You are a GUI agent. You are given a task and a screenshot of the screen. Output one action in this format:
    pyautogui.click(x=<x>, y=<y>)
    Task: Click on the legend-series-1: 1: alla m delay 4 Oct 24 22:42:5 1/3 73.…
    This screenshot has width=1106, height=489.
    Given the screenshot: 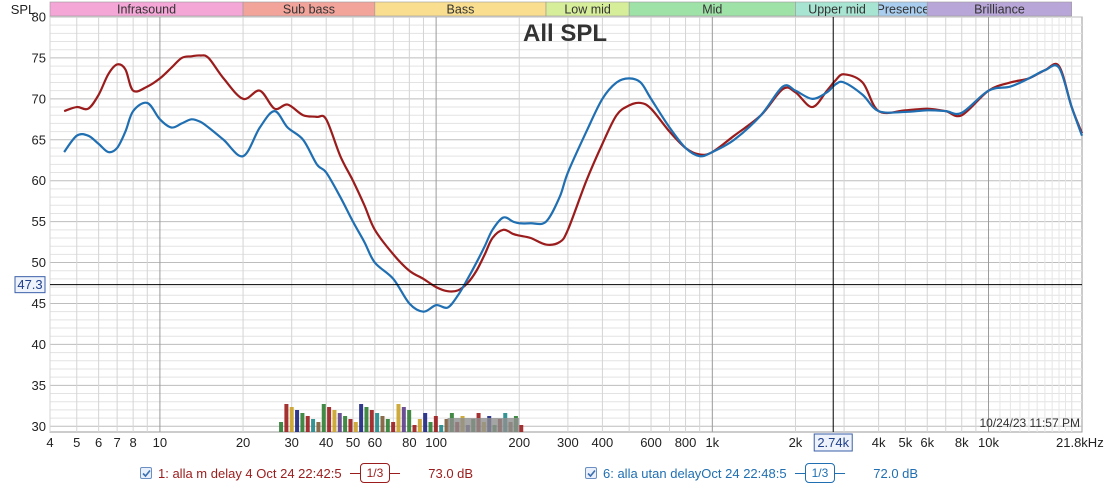 What is the action you would take?
    pyautogui.click(x=306, y=473)
    